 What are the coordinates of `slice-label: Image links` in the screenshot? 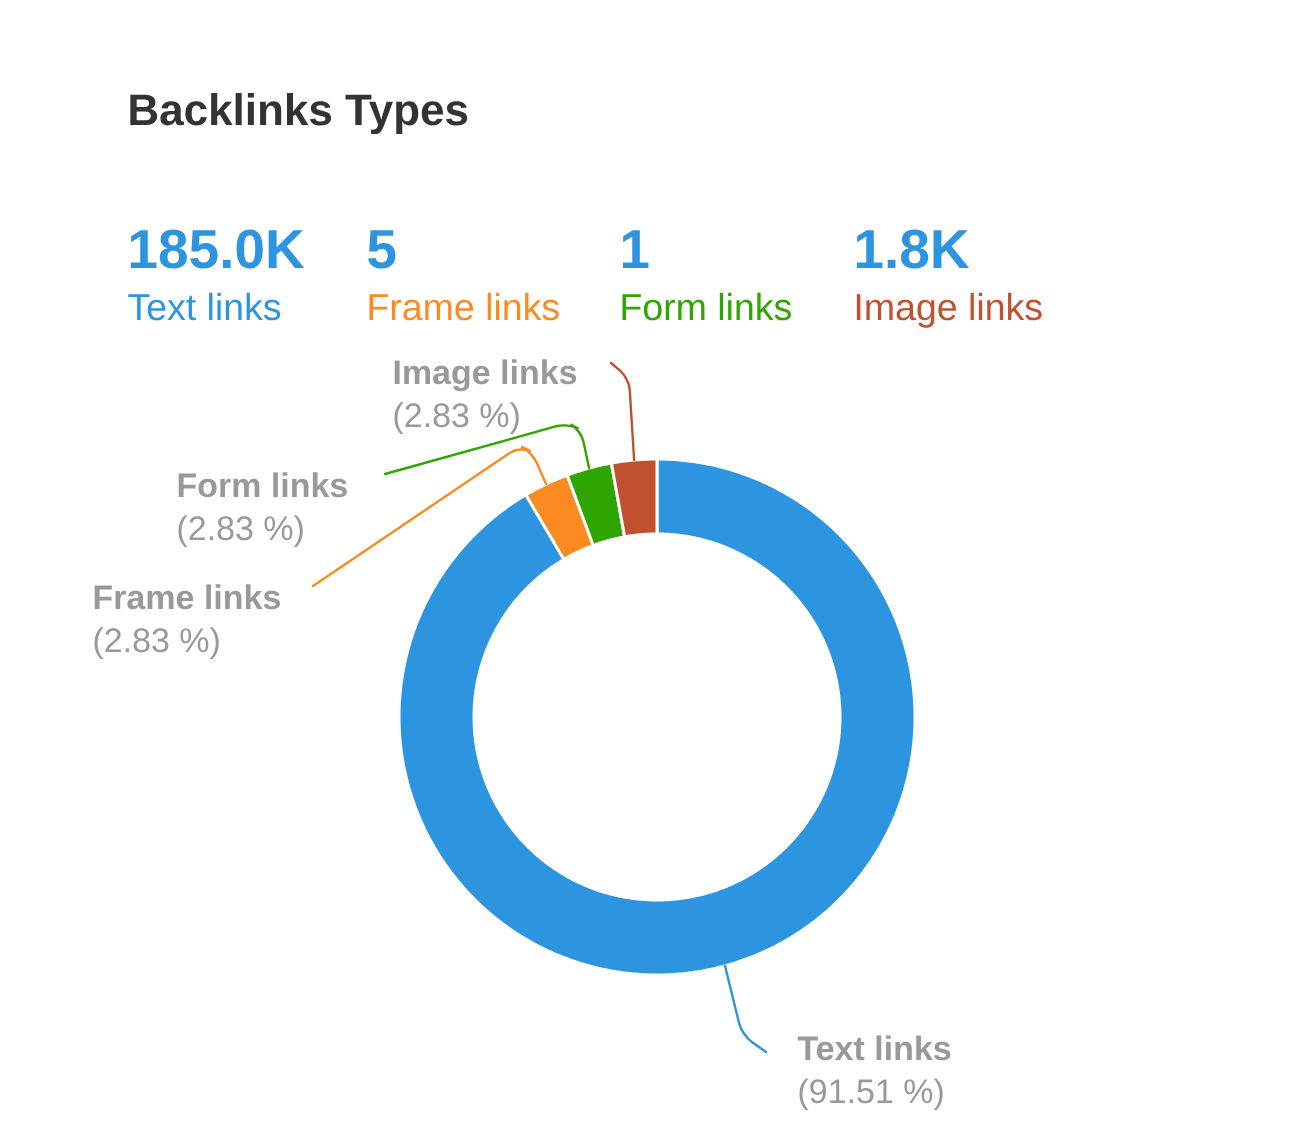 It's located at (485, 375).